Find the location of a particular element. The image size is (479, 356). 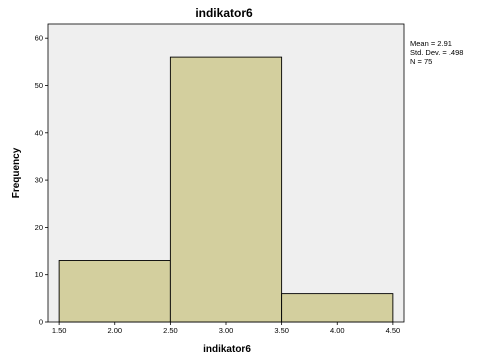

stats-std-dev: Std. Dev. = .498 is located at coordinates (436, 52).